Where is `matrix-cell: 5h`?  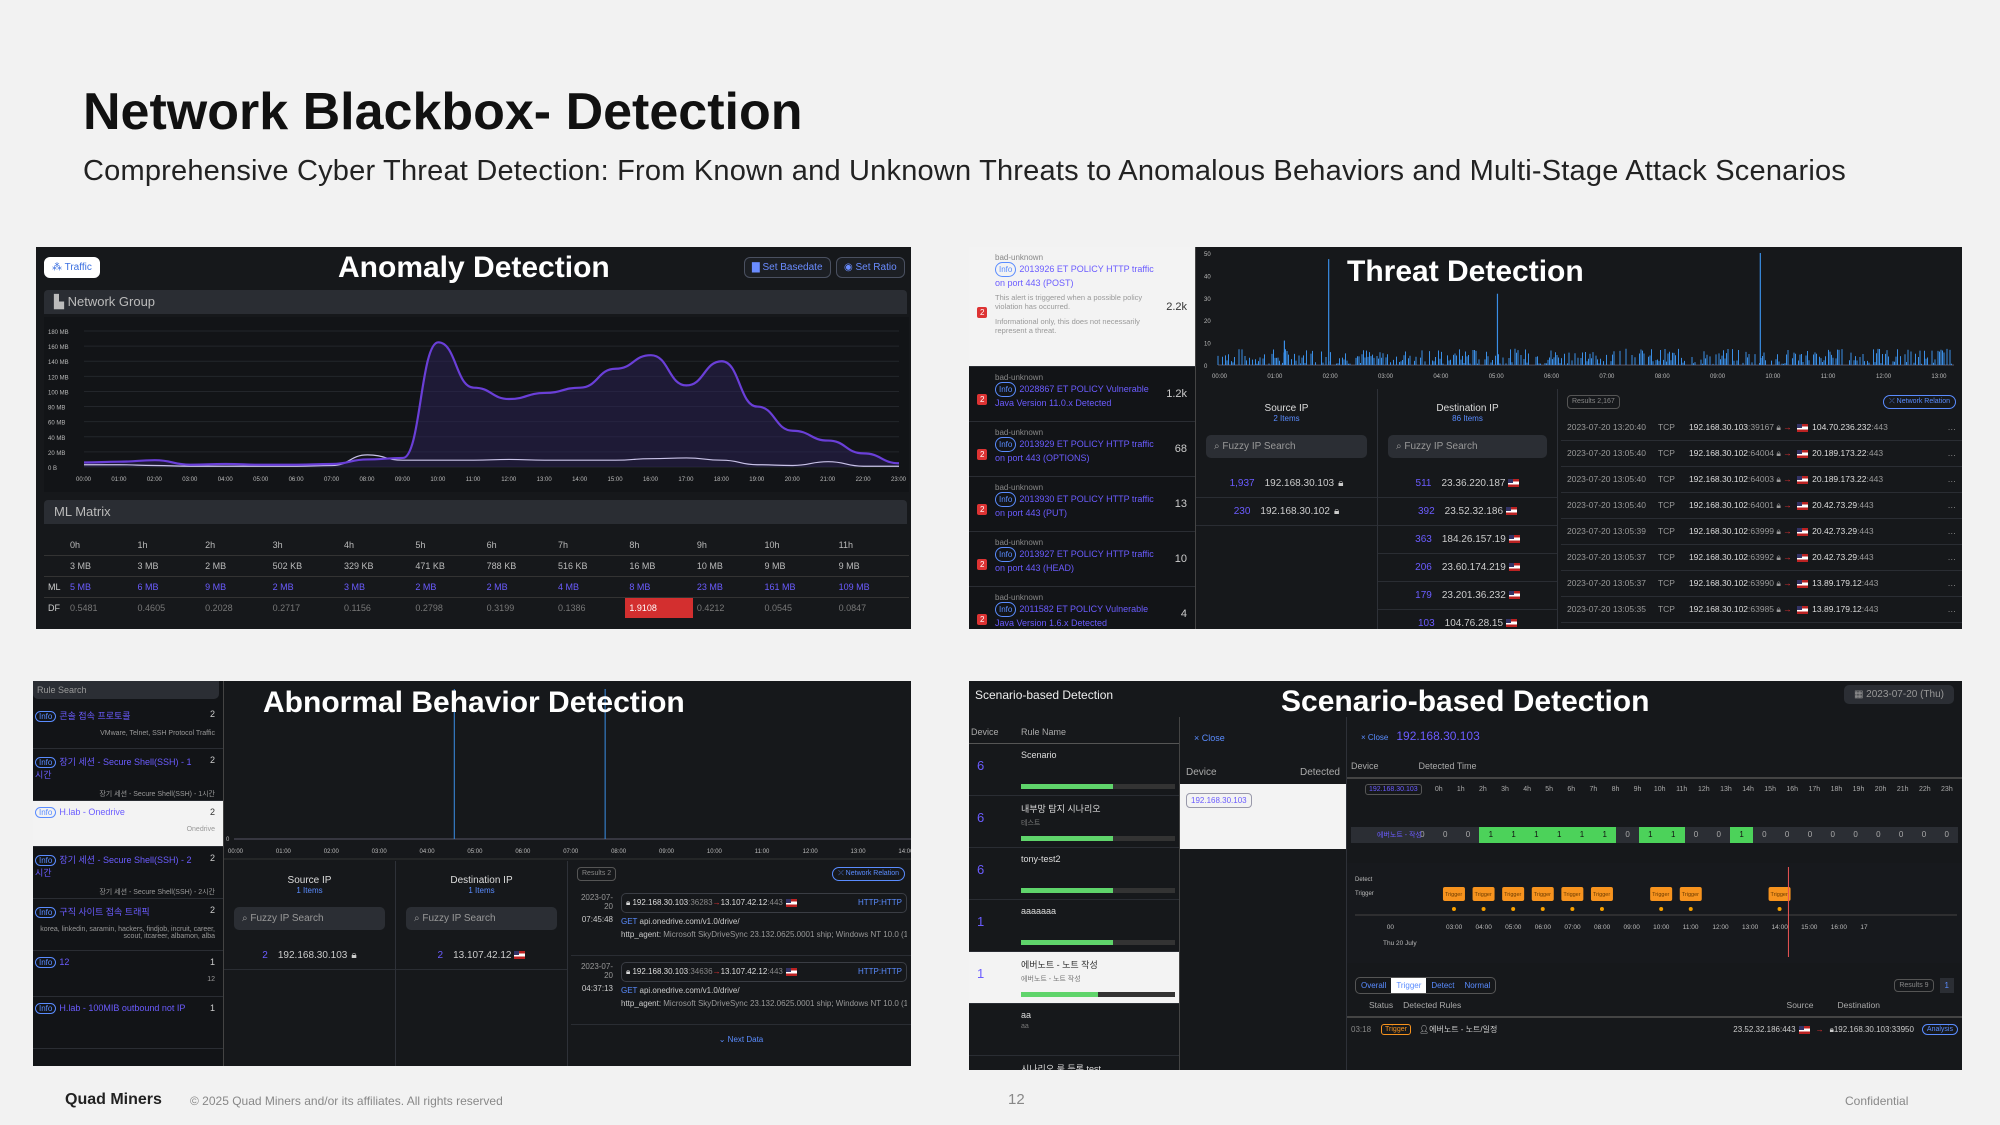
matrix-cell: 5h is located at coordinates (420, 545).